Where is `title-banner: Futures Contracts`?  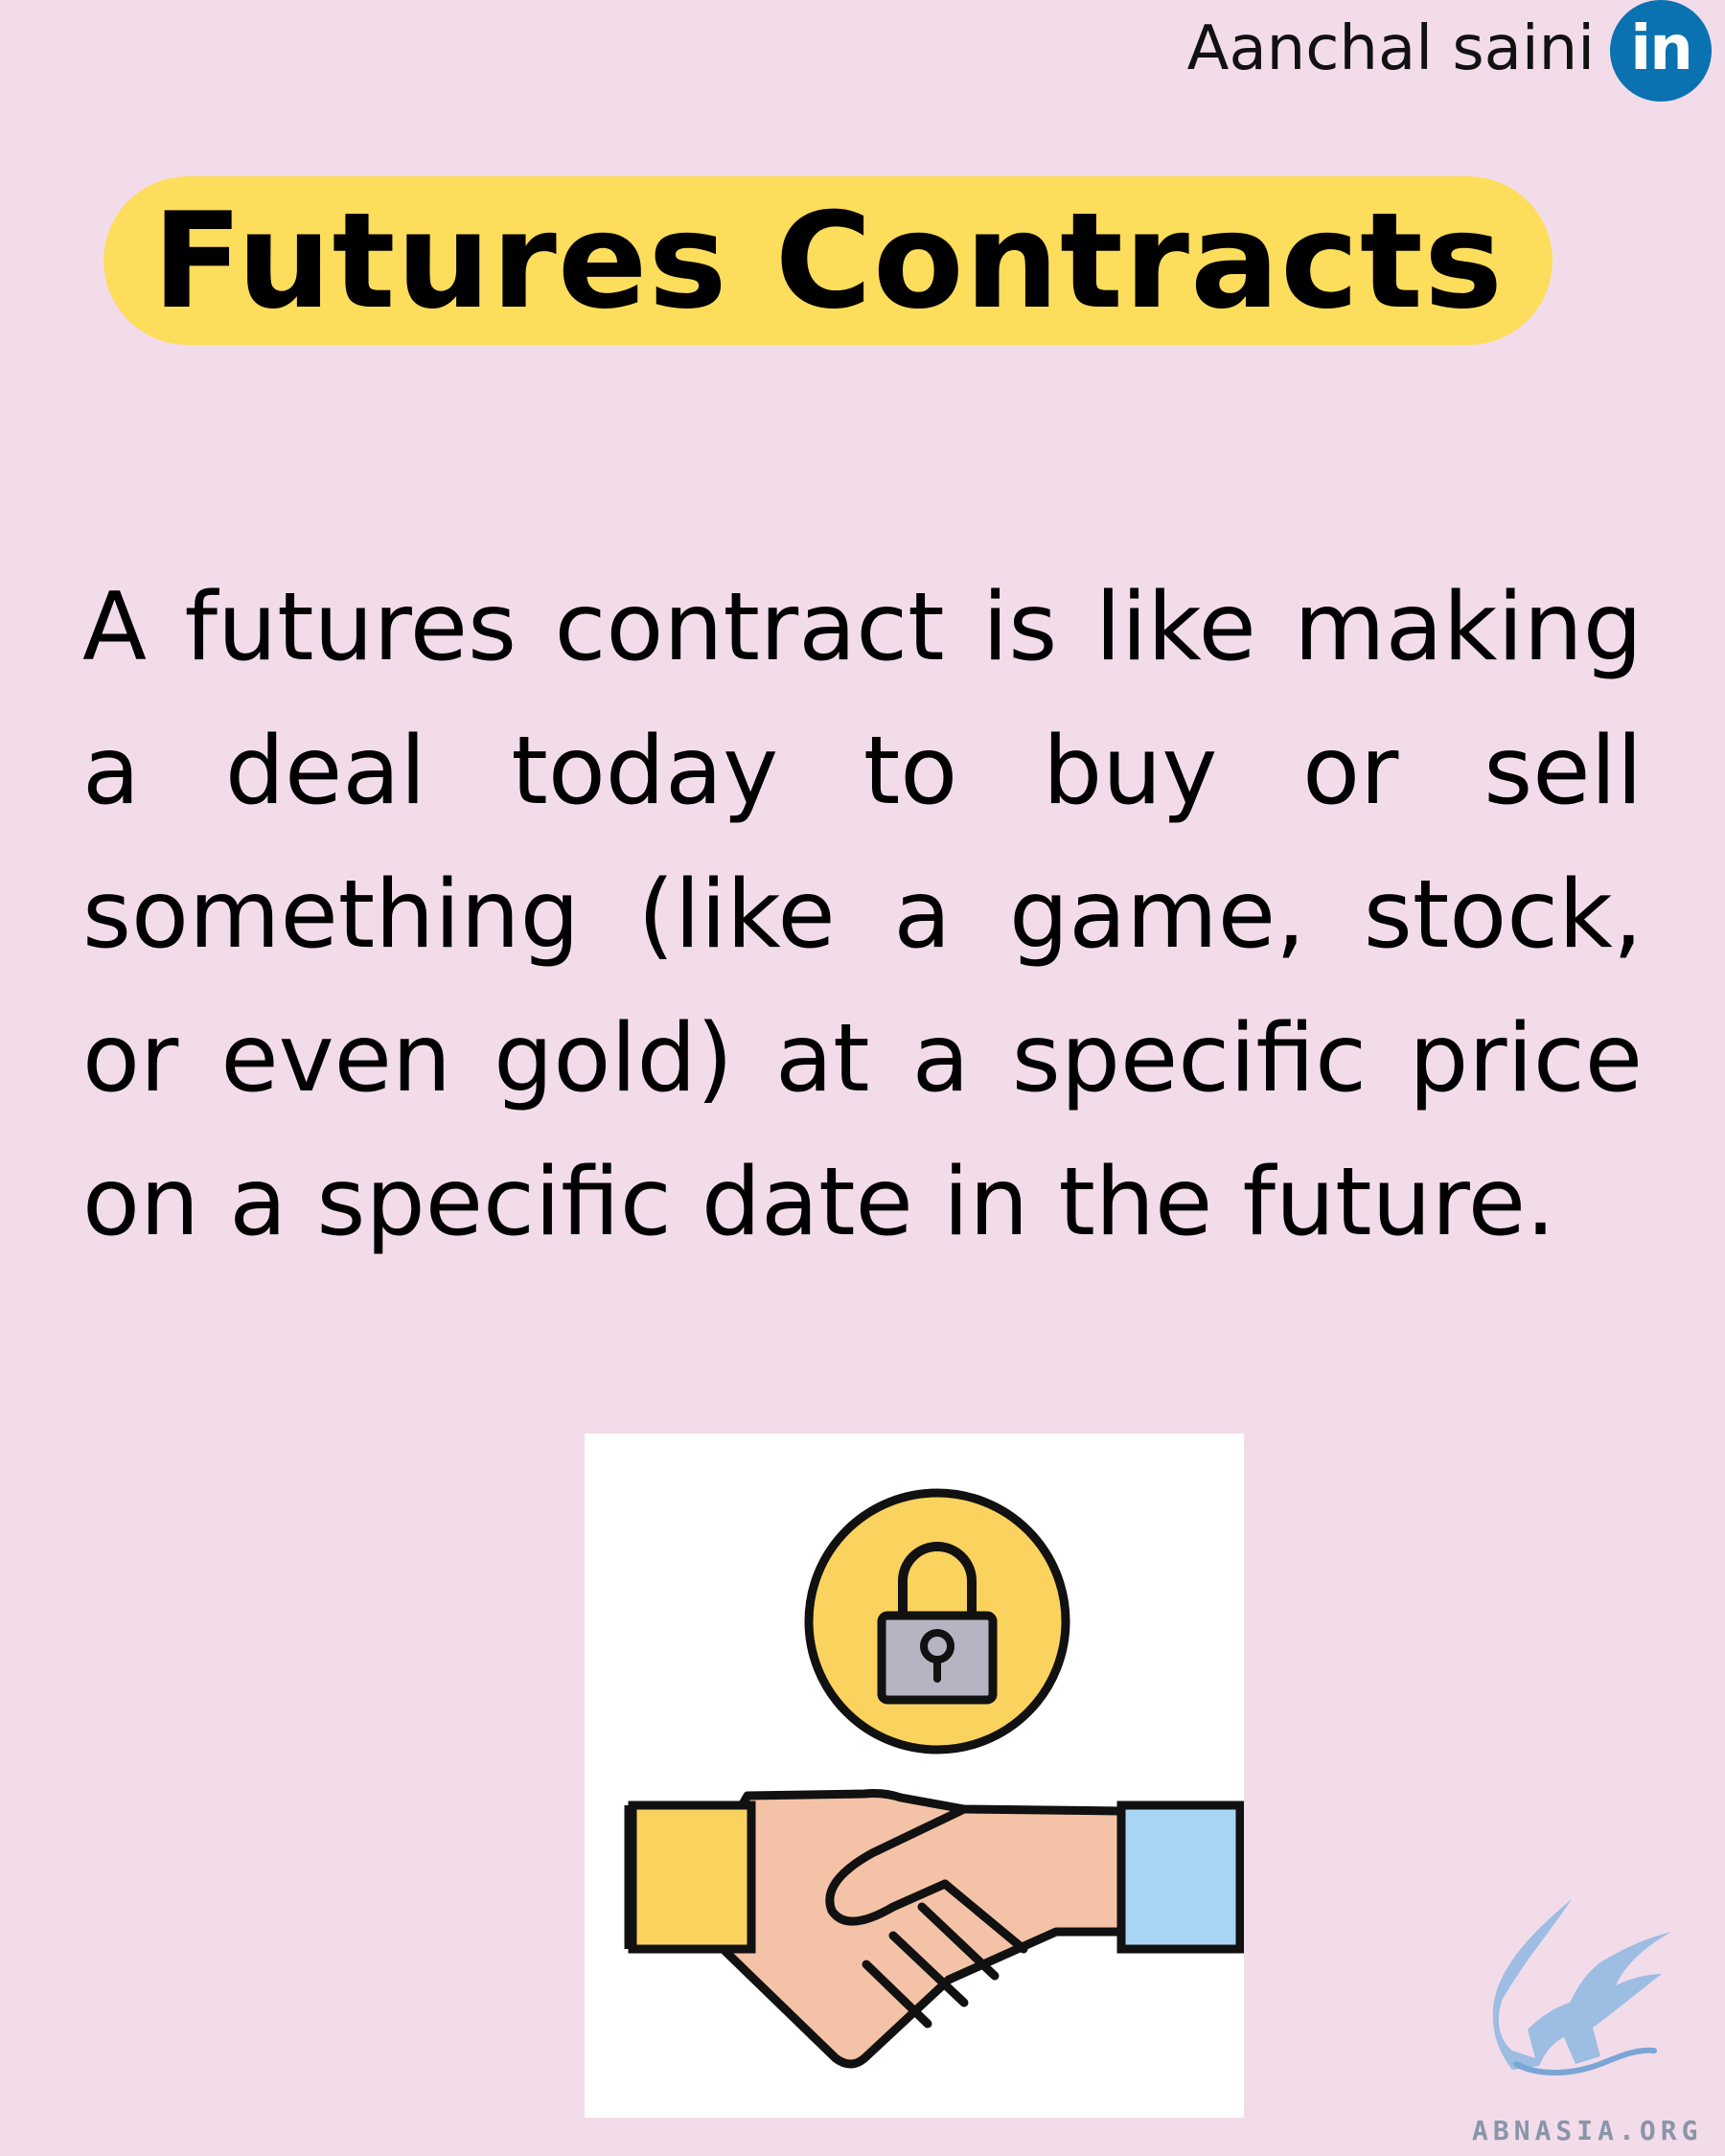
title-banner: Futures Contracts is located at coordinates (828, 260).